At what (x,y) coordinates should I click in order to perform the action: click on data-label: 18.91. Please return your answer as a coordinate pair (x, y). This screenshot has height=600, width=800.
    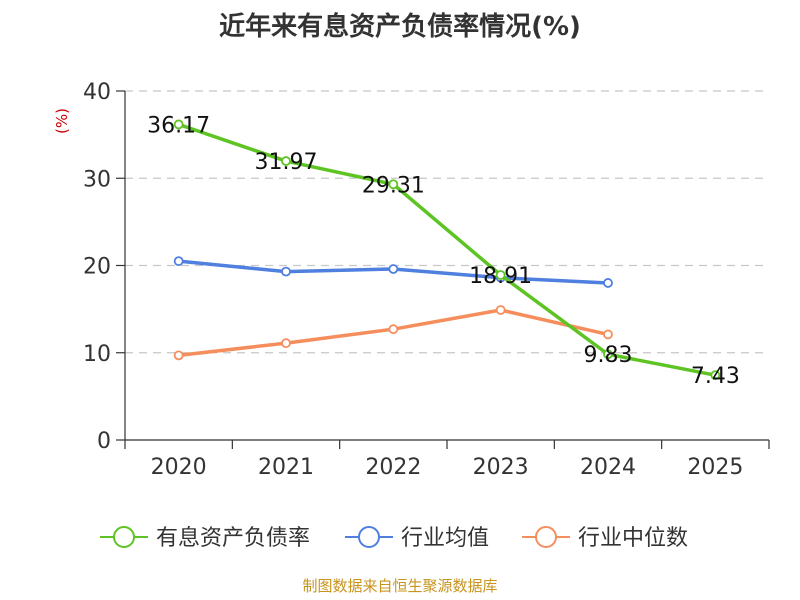
    Looking at the image, I should click on (500, 276).